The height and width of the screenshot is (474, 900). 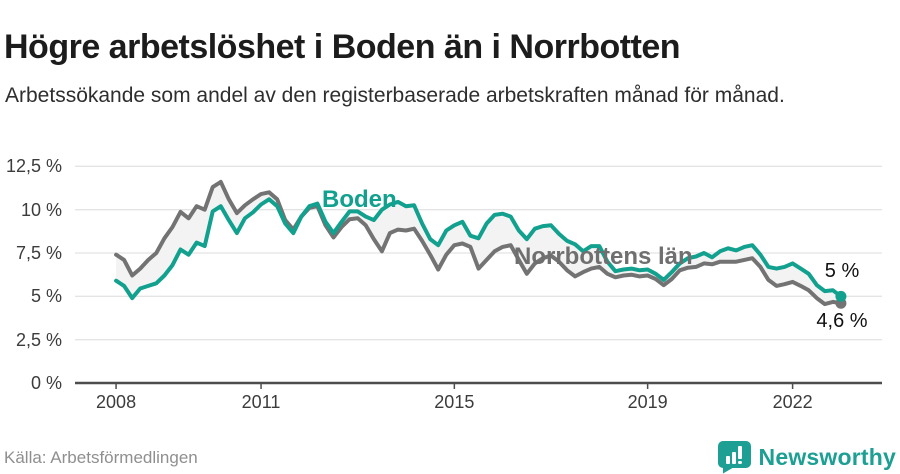 I want to click on y-axis-tick-label: 2,5 %, so click(x=38, y=339).